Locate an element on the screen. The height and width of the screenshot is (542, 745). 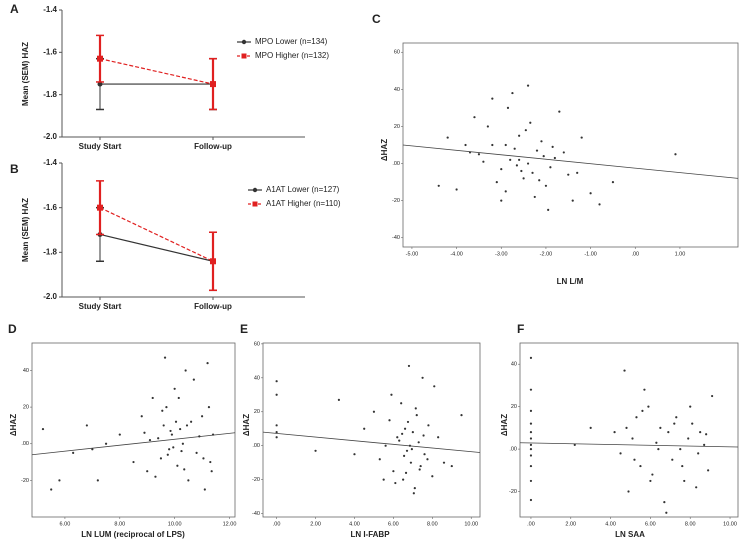
y-tick-label: -1.6 is located at coordinates (50, 207).